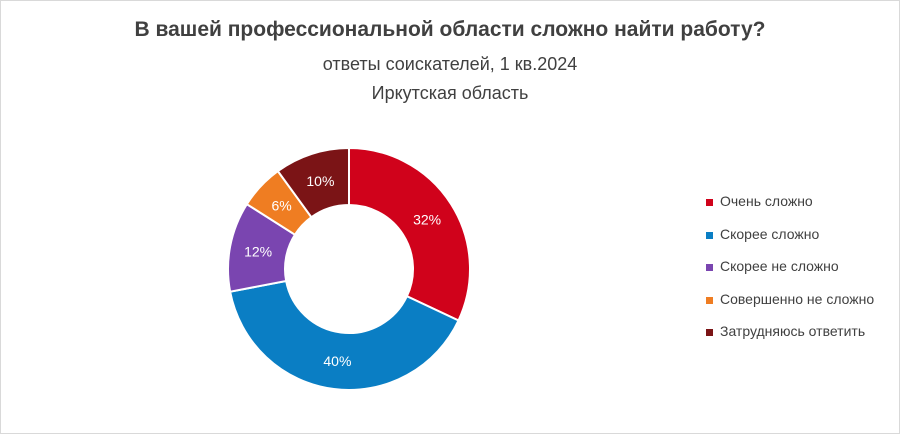 The image size is (900, 434). Describe the element at coordinates (258, 252) in the screenshot. I see `slice-data-label-3: 12%` at that location.